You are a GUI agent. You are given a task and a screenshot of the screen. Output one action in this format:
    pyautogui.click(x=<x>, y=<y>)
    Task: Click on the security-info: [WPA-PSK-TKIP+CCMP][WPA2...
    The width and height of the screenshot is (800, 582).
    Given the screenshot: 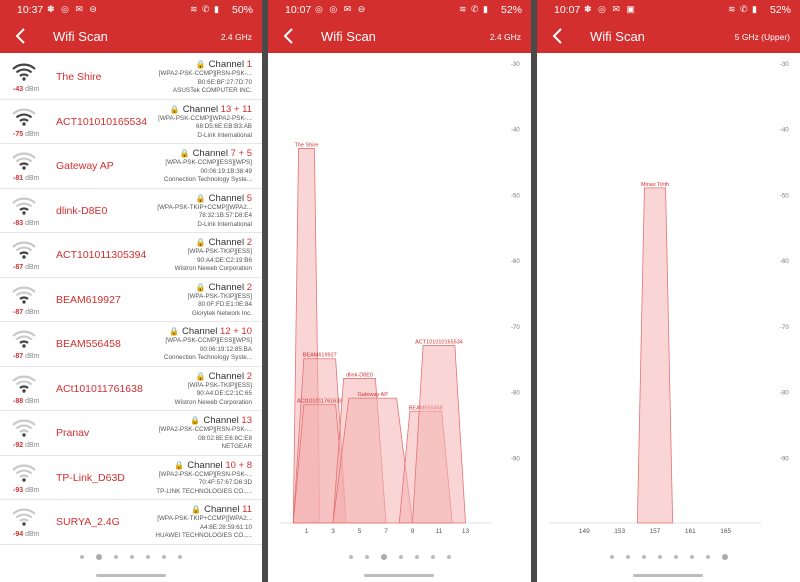 What is the action you would take?
    pyautogui.click(x=204, y=207)
    